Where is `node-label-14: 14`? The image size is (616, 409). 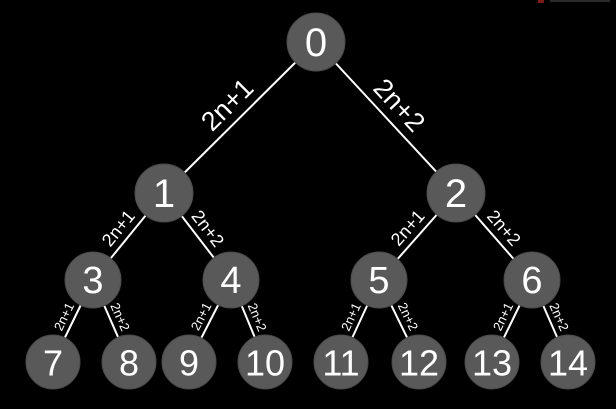
node-label-14: 14 is located at coordinates (568, 363).